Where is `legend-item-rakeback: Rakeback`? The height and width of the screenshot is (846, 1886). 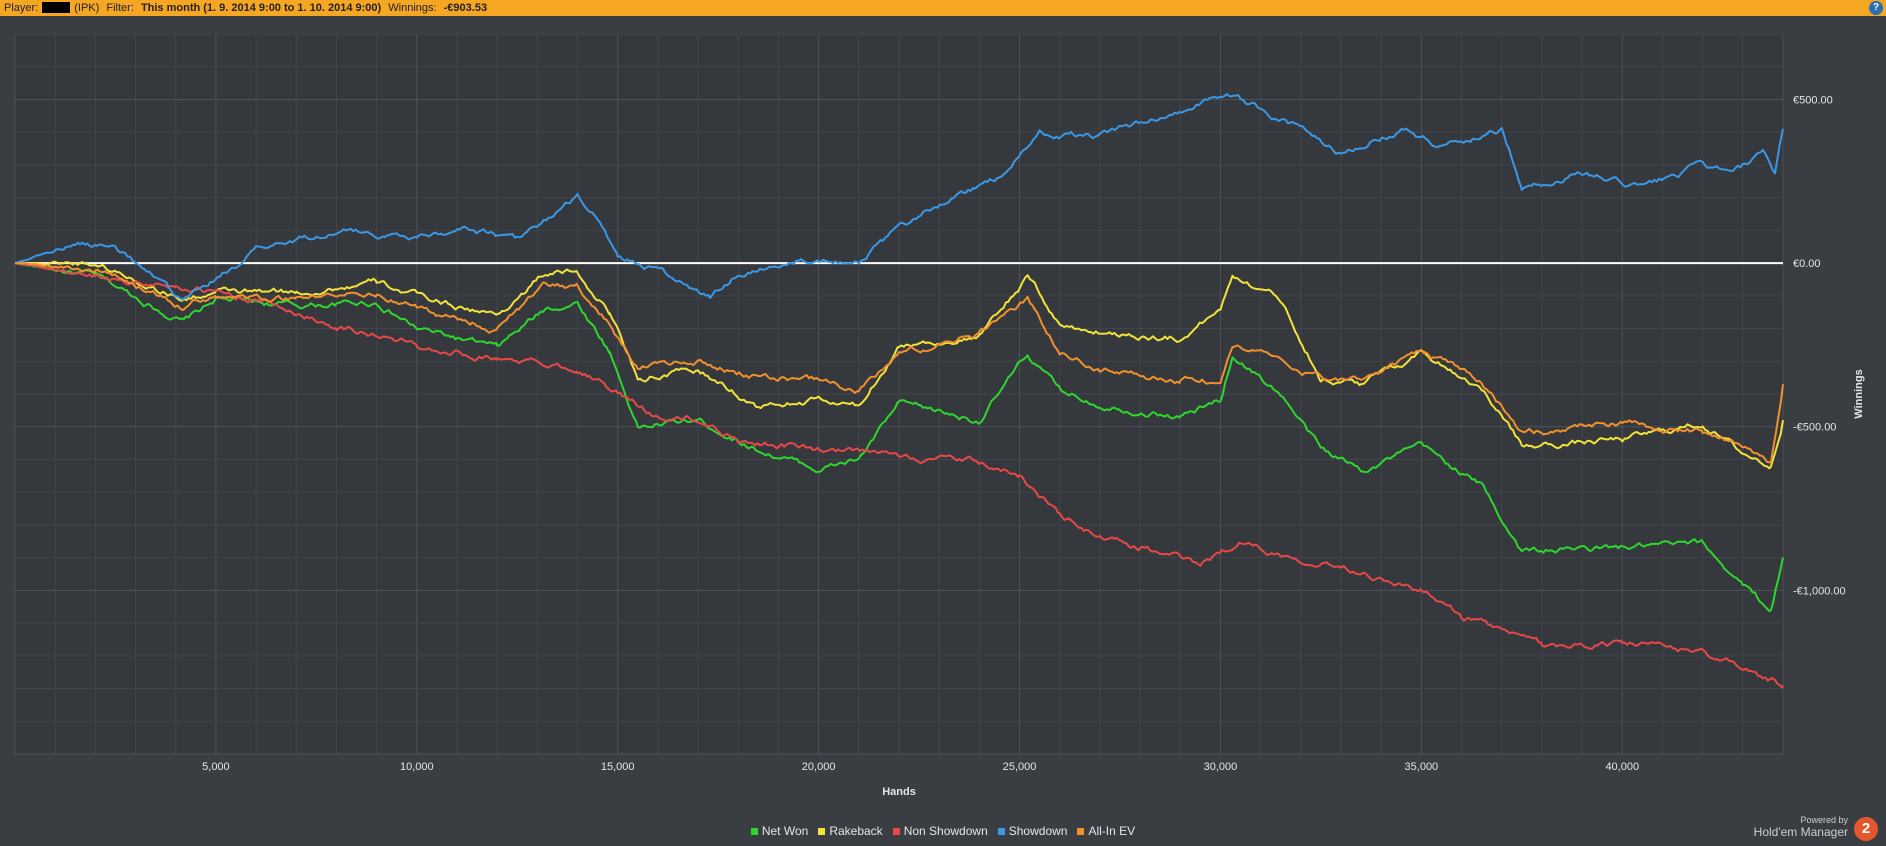 legend-item-rakeback: Rakeback is located at coordinates (850, 831).